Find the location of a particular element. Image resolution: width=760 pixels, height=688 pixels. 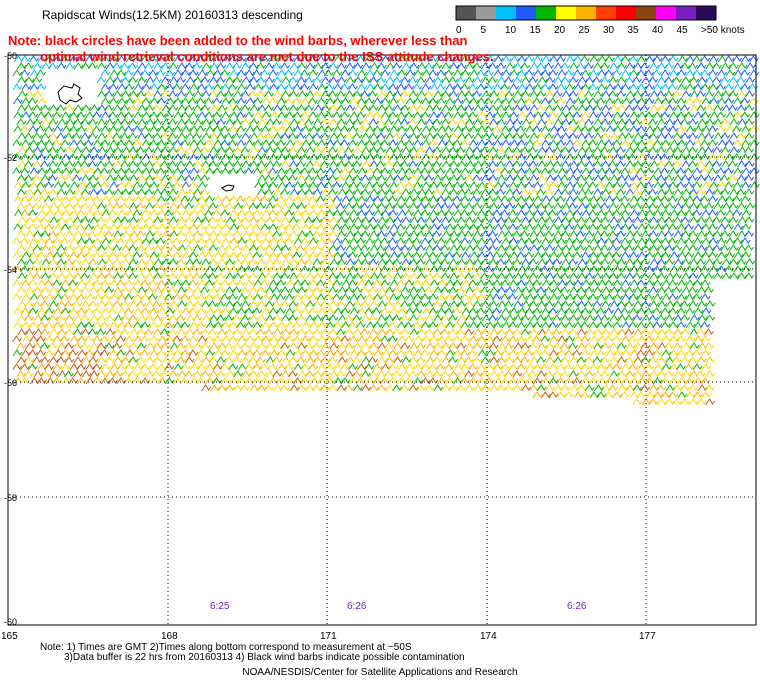

longitude-label: 174 is located at coordinates (488, 636).